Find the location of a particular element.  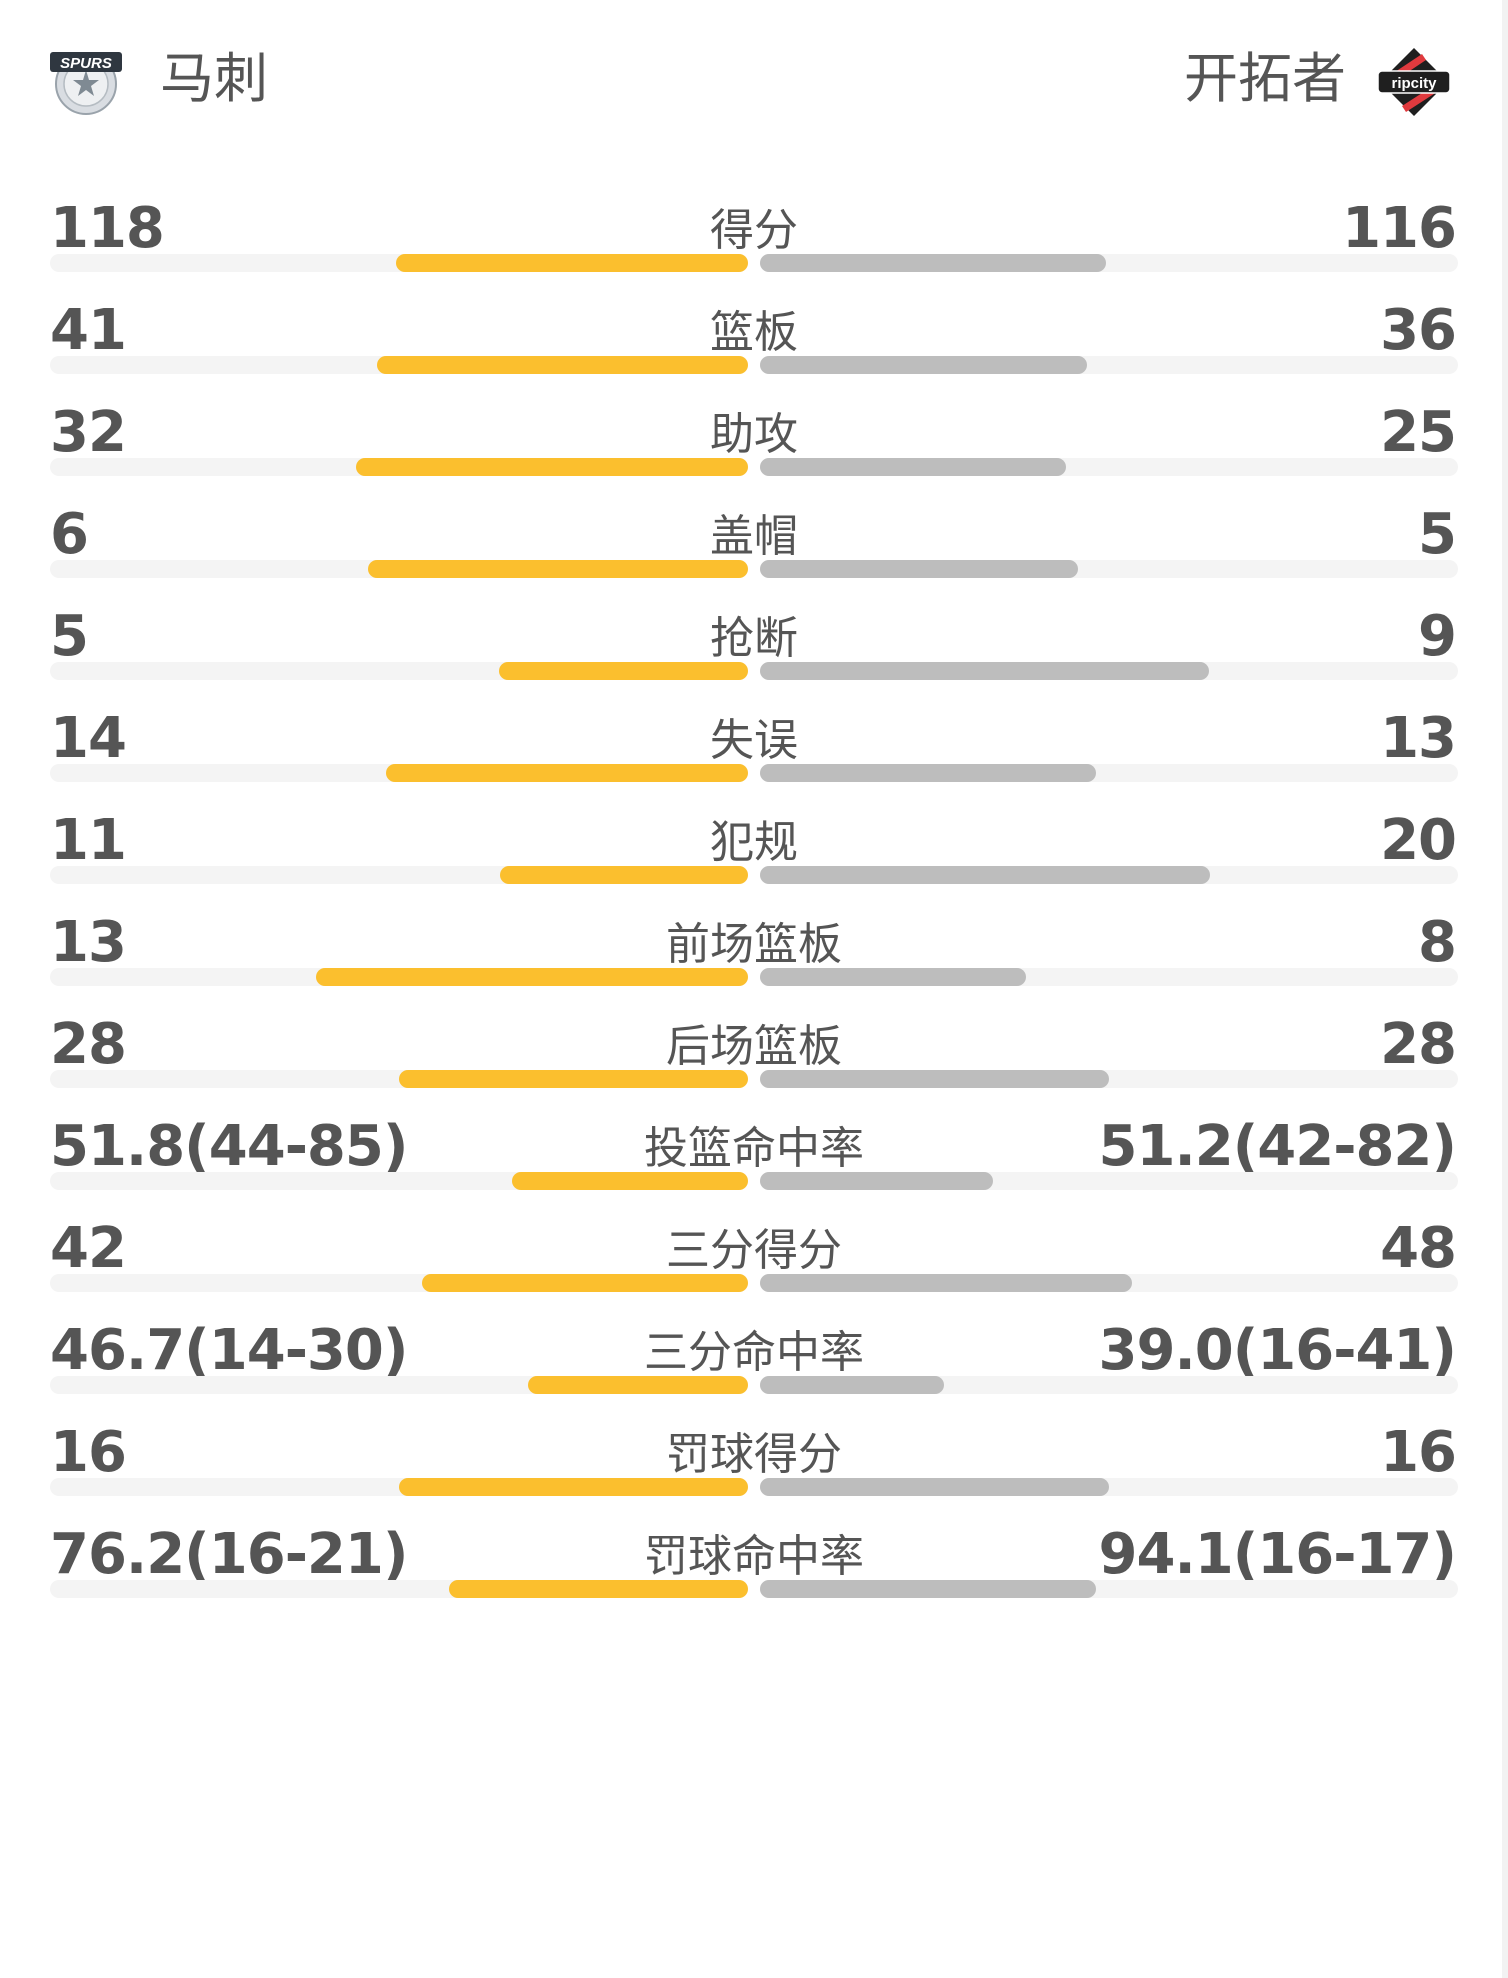

away-stat-value: 51.2(42-82) is located at coordinates (1277, 1146).